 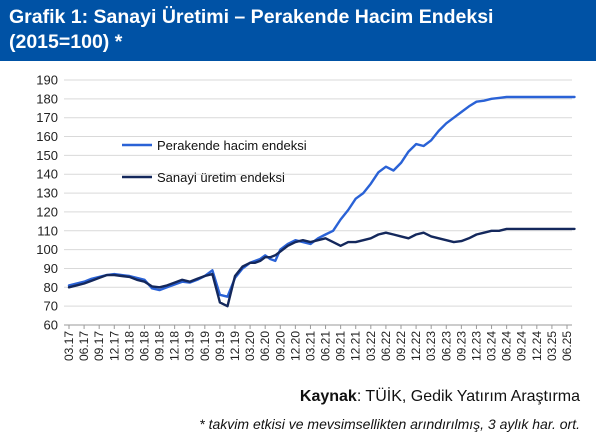 What do you see at coordinates (468, 396) in the screenshot?
I see `source-text: : TÜİK, Gedik Yatırım Araştırma` at bounding box center [468, 396].